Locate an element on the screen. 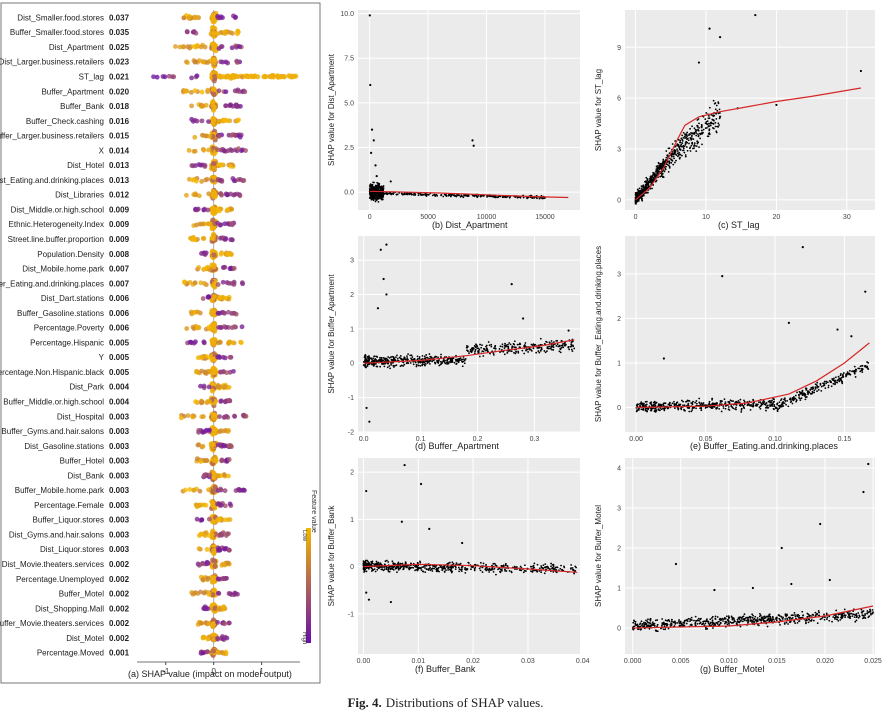 This screenshot has width=891, height=718. panel-xlabel: (d) Buffer_Apartment is located at coordinates (457, 446).